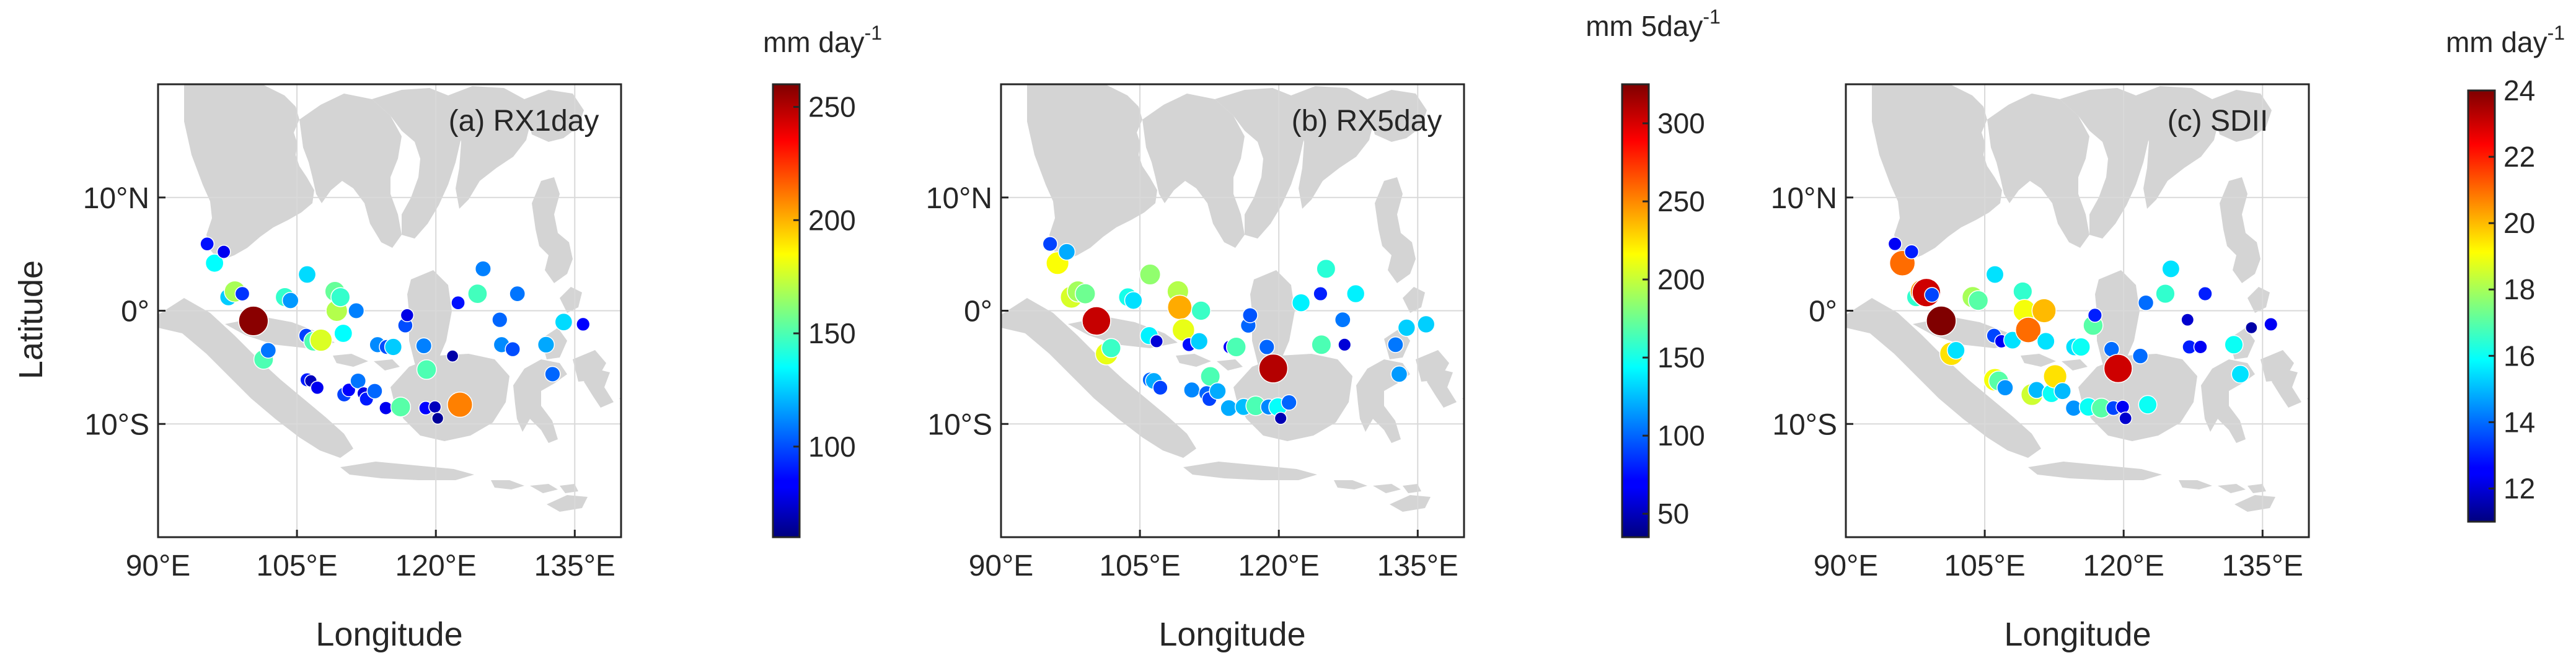 This screenshot has width=2576, height=671. What do you see at coordinates (814, 42) in the screenshot?
I see `colorbar-unit-text: mm day` at bounding box center [814, 42].